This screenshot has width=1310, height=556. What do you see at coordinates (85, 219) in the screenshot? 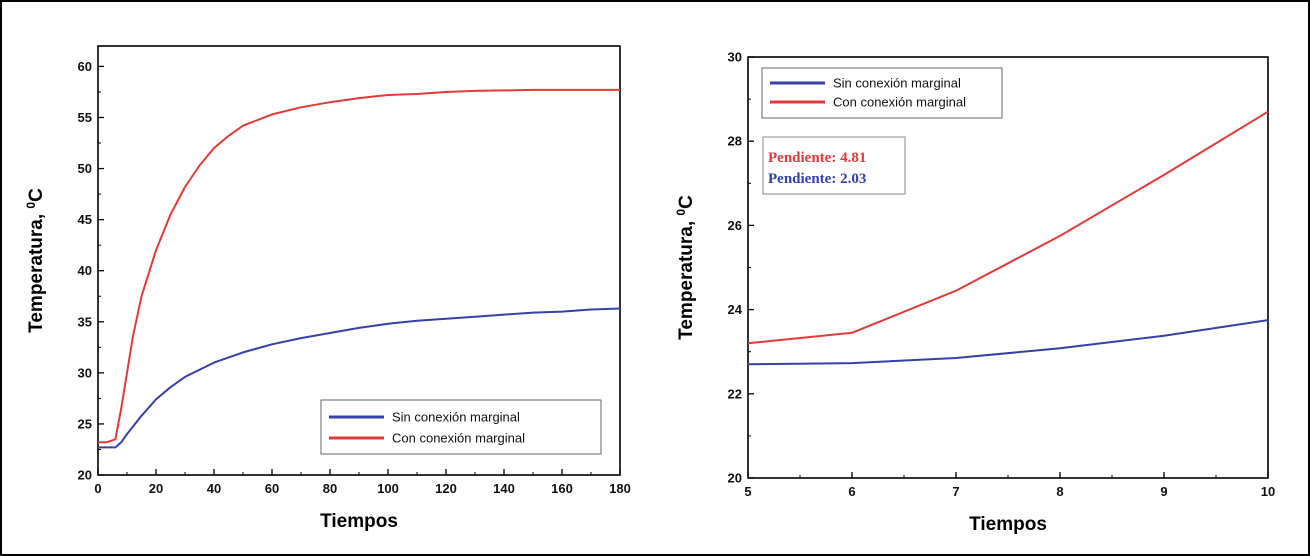
I see `y-tick-label: 45` at bounding box center [85, 219].